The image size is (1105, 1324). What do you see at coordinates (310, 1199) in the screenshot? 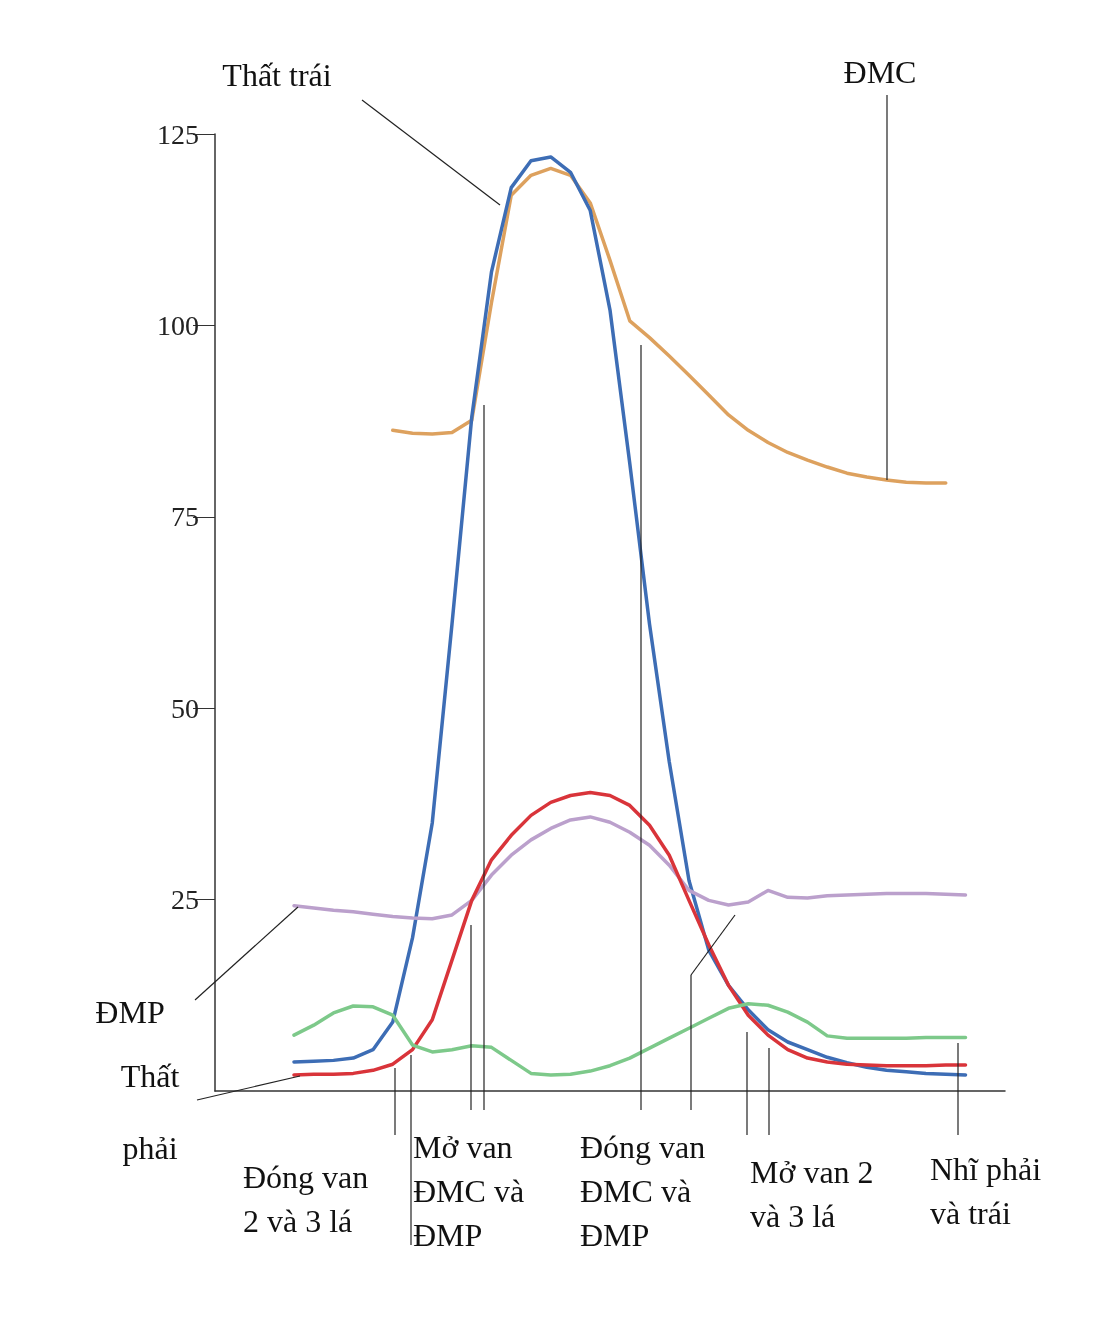
I see `text: Đóng van 2 và 3 lá` at bounding box center [310, 1199].